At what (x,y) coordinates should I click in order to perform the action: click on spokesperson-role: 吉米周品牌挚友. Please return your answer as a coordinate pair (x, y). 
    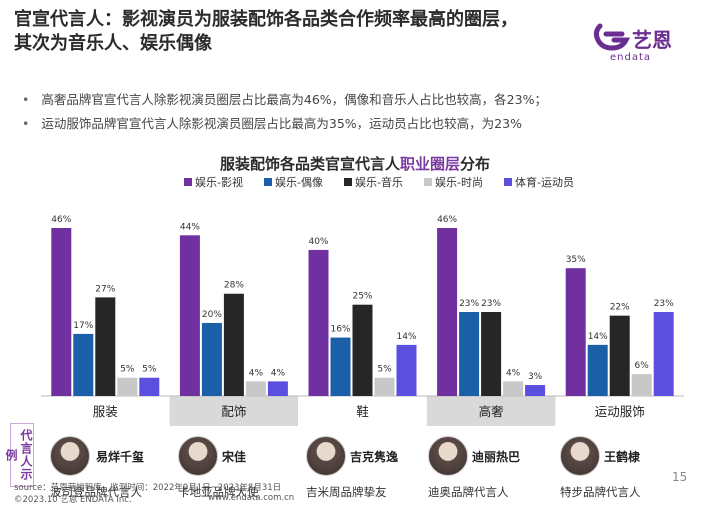
    Looking at the image, I should click on (346, 492).